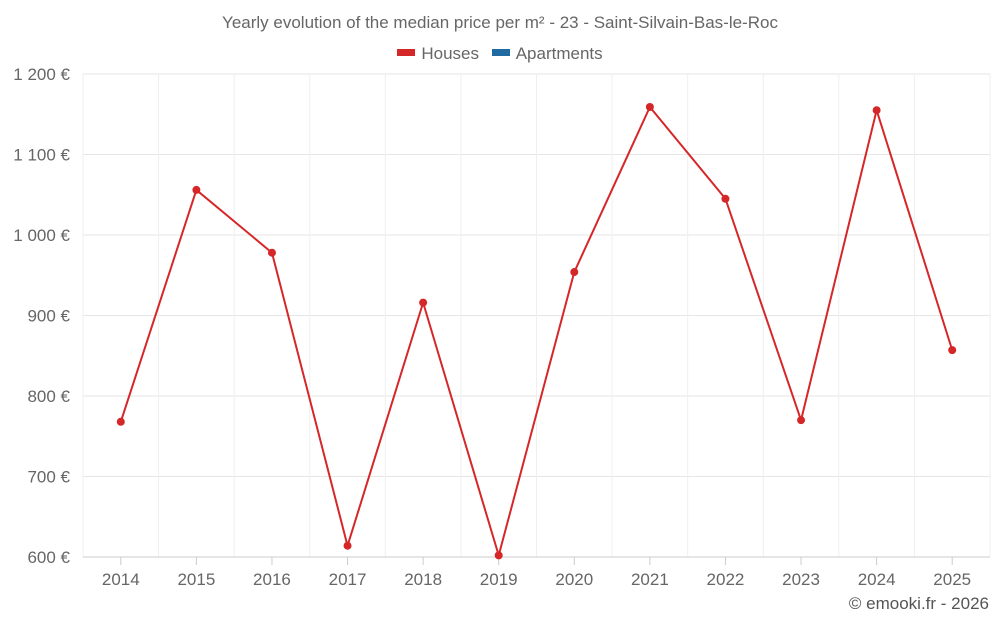 The image size is (1000, 625). I want to click on x-tick-label: 2016, so click(272, 579).